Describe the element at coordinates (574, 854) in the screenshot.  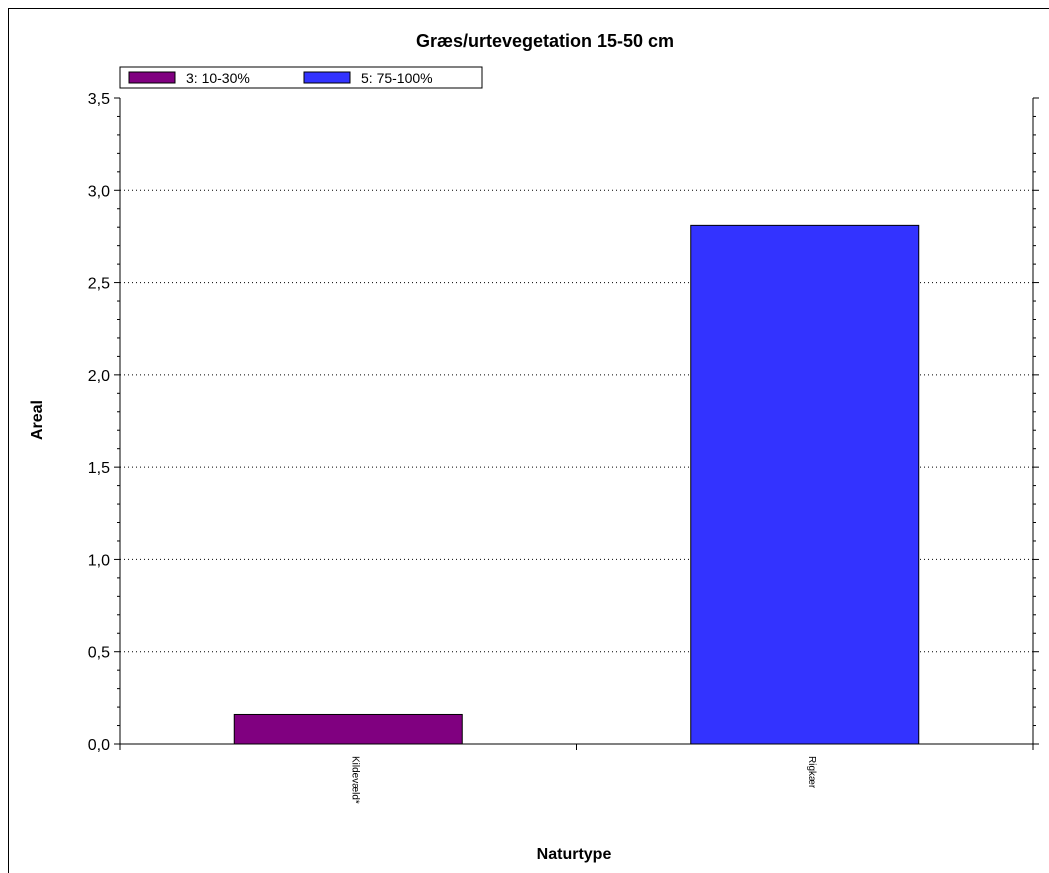
I see `x-axis-title: Naturtype` at that location.